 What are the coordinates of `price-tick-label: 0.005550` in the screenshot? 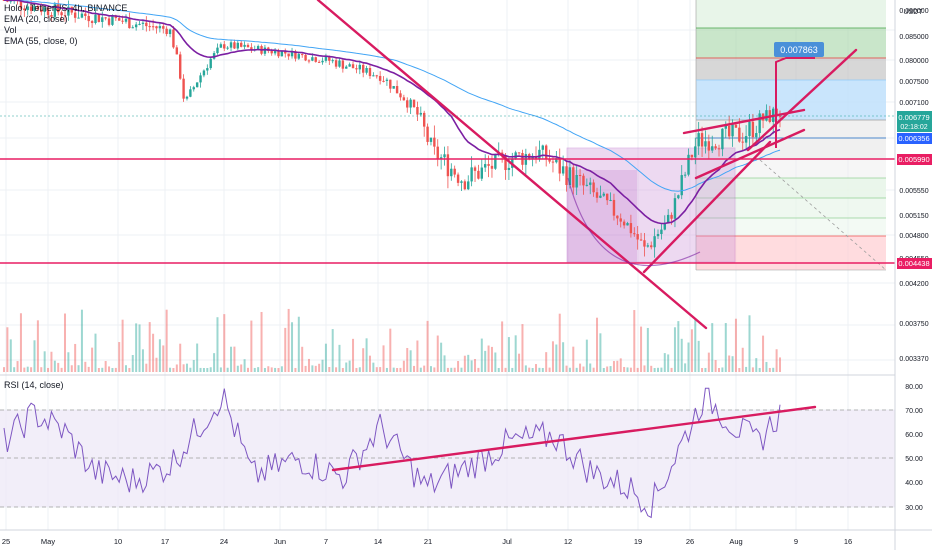 It's located at (913, 191).